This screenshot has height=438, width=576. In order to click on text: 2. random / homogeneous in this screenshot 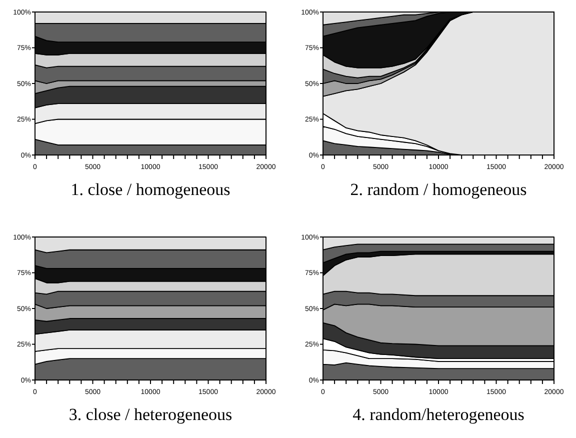, I will do `click(438, 189)`.